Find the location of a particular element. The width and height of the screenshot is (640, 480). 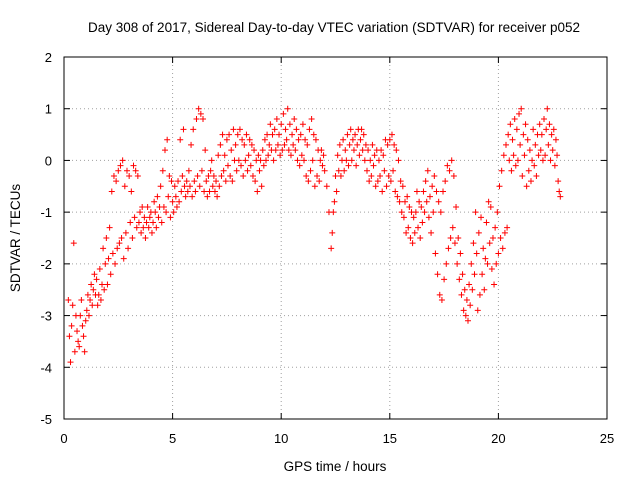

y-tick-label: -2 is located at coordinates (46, 264).